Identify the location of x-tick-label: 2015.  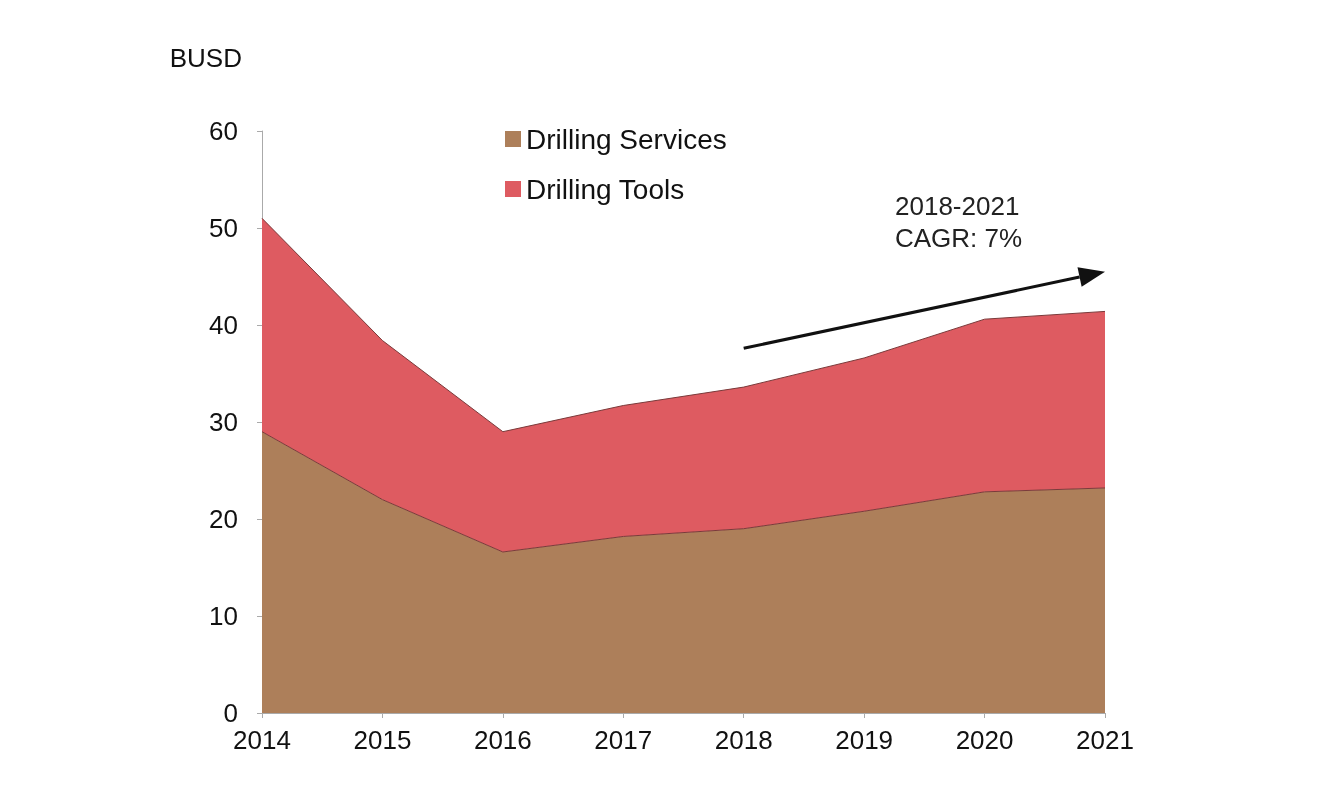
(382, 740).